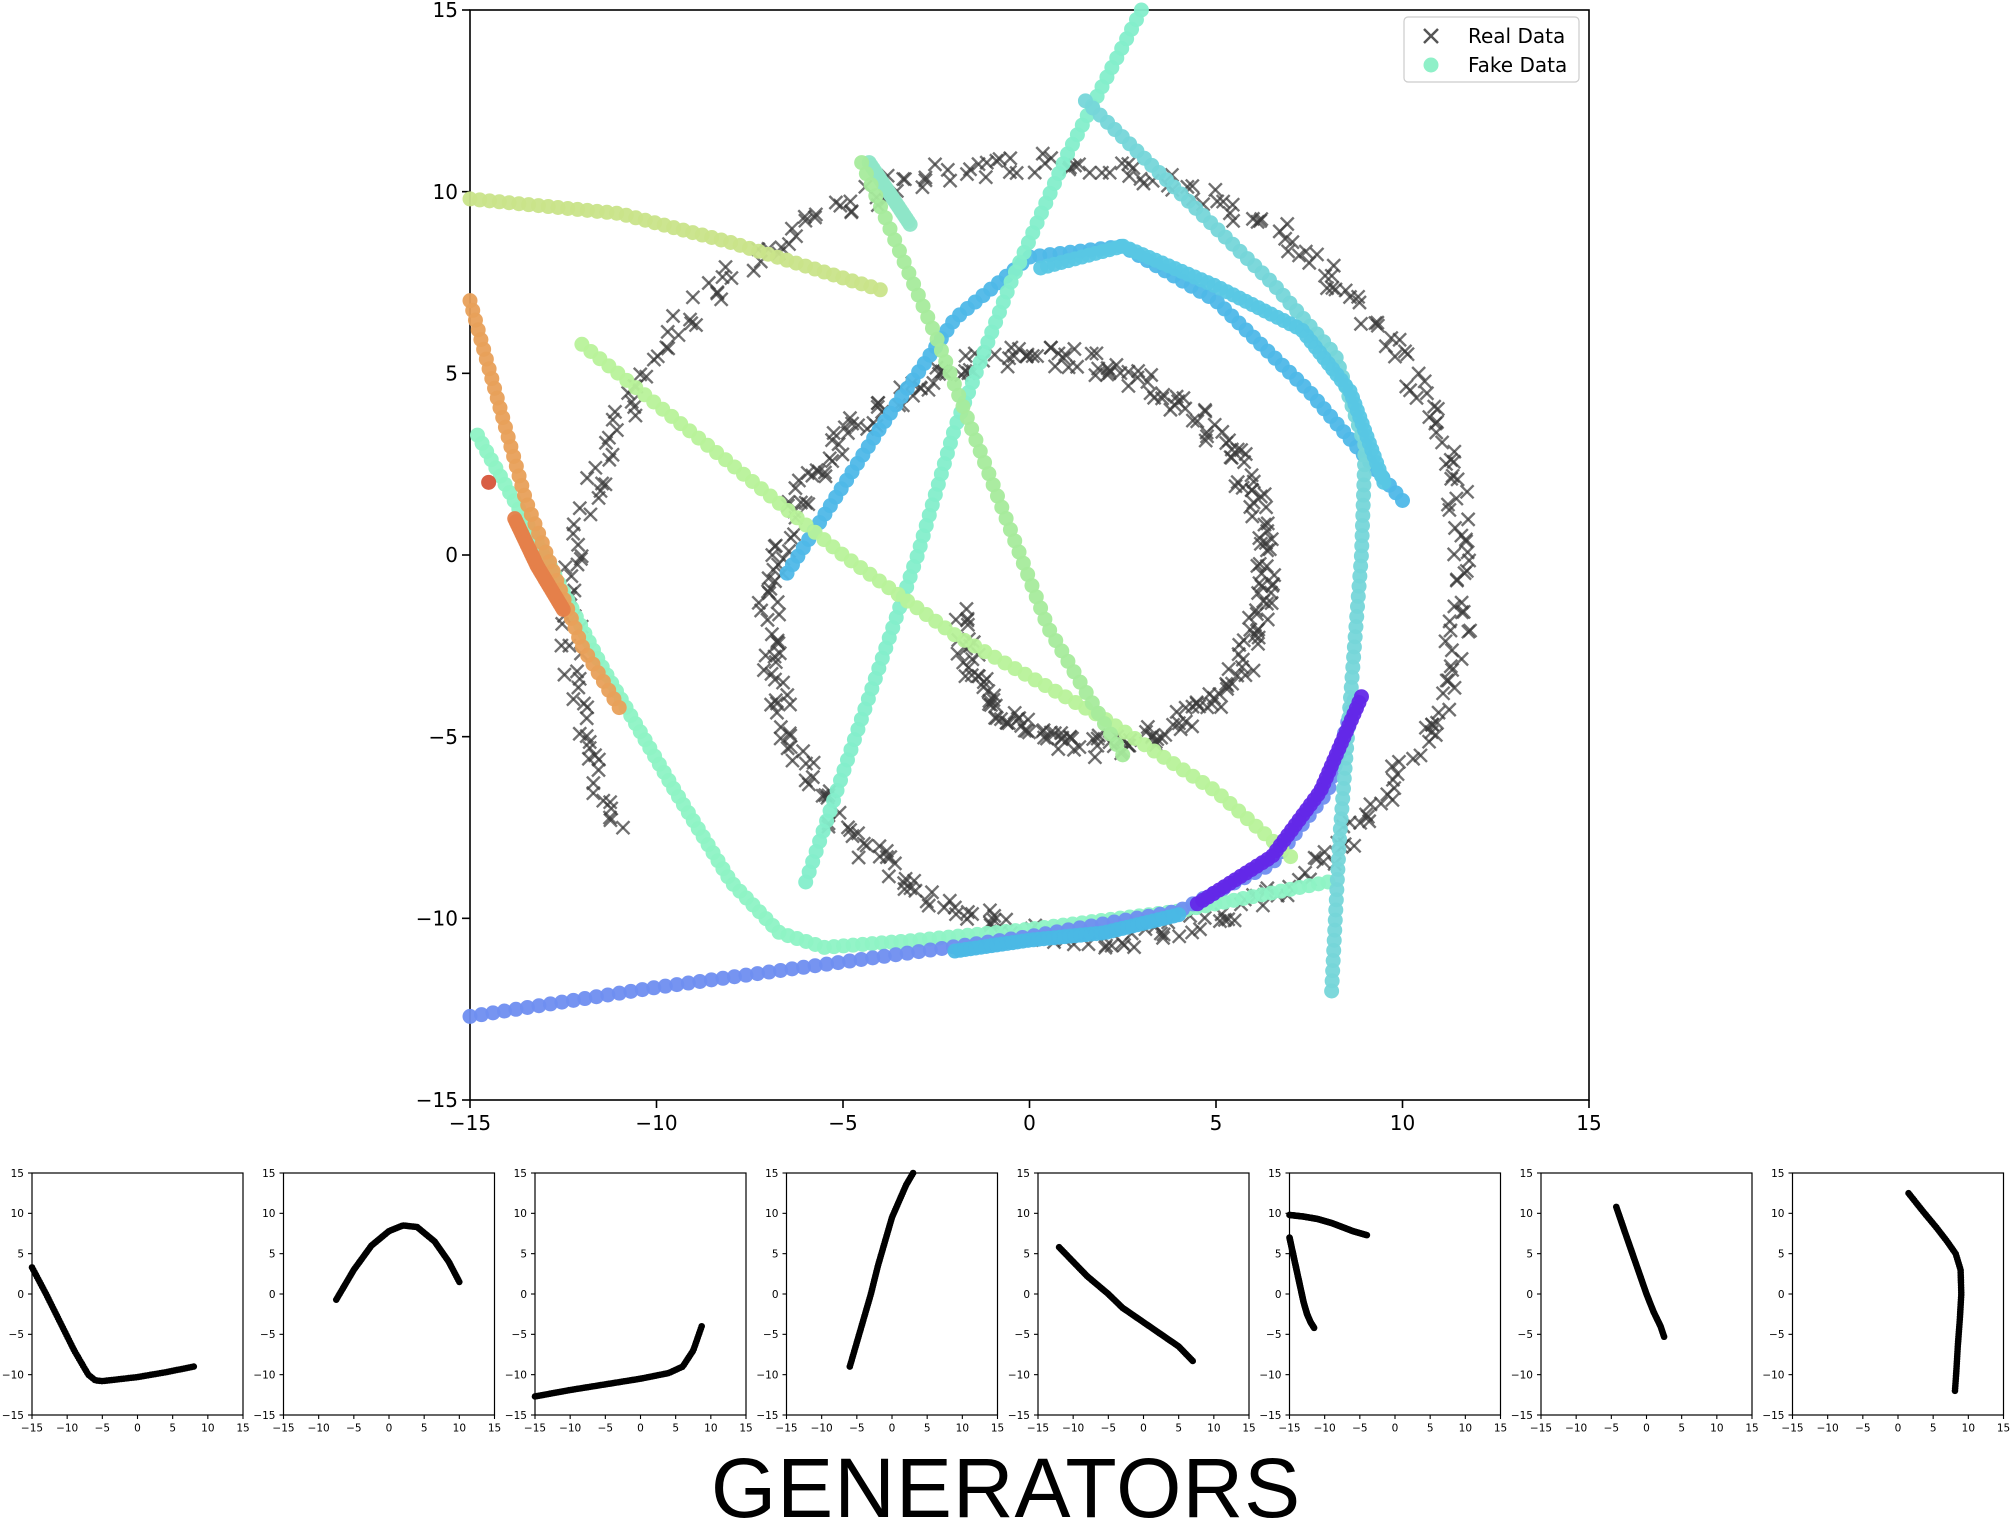 The image size is (2012, 1537). What do you see at coordinates (272, 1295) in the screenshot?
I see `panel-y-tick-label: 0` at bounding box center [272, 1295].